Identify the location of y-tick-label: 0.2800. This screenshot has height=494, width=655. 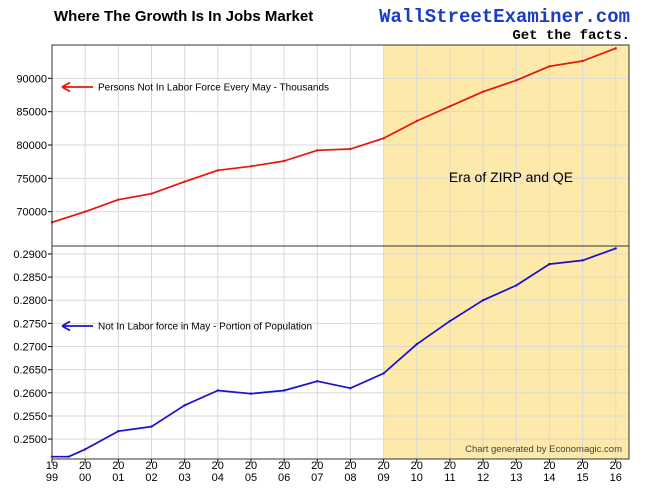
(30, 301).